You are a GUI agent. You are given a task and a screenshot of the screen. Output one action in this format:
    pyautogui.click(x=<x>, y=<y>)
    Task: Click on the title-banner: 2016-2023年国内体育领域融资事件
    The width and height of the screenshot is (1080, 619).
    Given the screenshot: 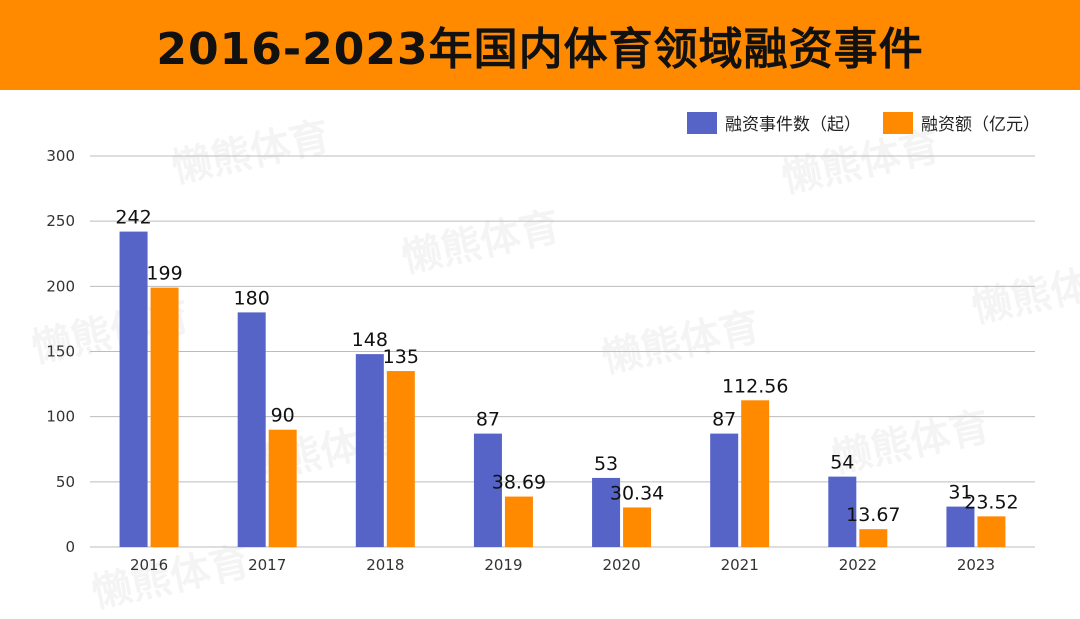 What is the action you would take?
    pyautogui.click(x=540, y=45)
    